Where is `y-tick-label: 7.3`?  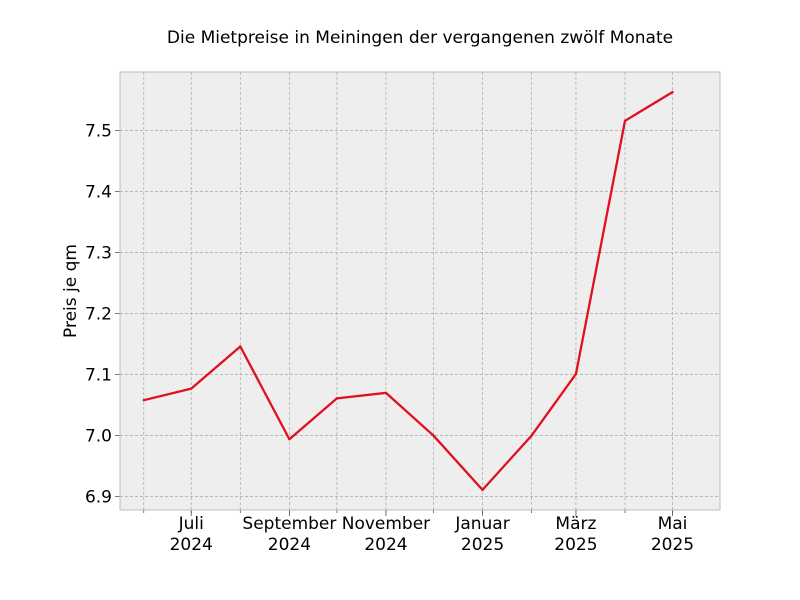 y-tick-label: 7.3 is located at coordinates (98, 254).